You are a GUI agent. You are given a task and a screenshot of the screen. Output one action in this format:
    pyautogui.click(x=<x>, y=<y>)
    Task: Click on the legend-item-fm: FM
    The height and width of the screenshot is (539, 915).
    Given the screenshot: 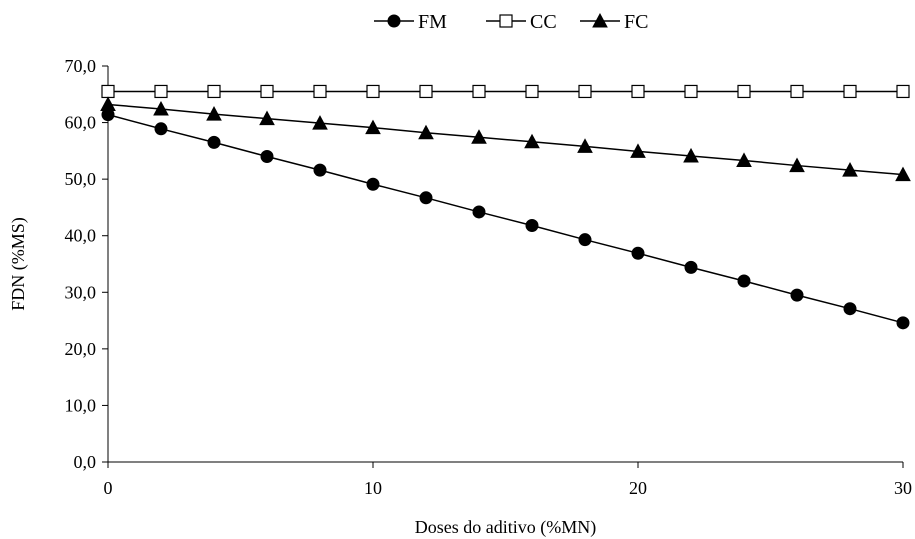 What is the action you would take?
    pyautogui.click(x=410, y=22)
    